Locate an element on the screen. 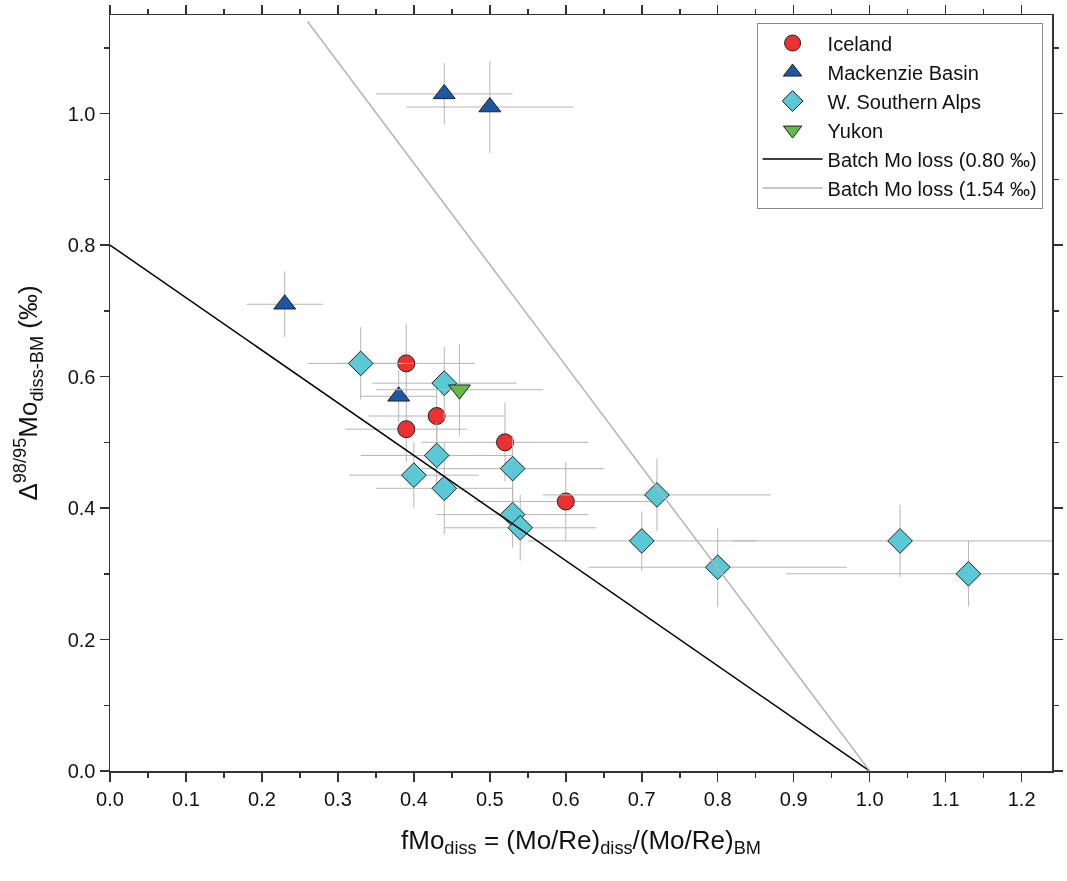 This screenshot has height=881, width=1067. x-tick-label: 0.7 is located at coordinates (641, 798).